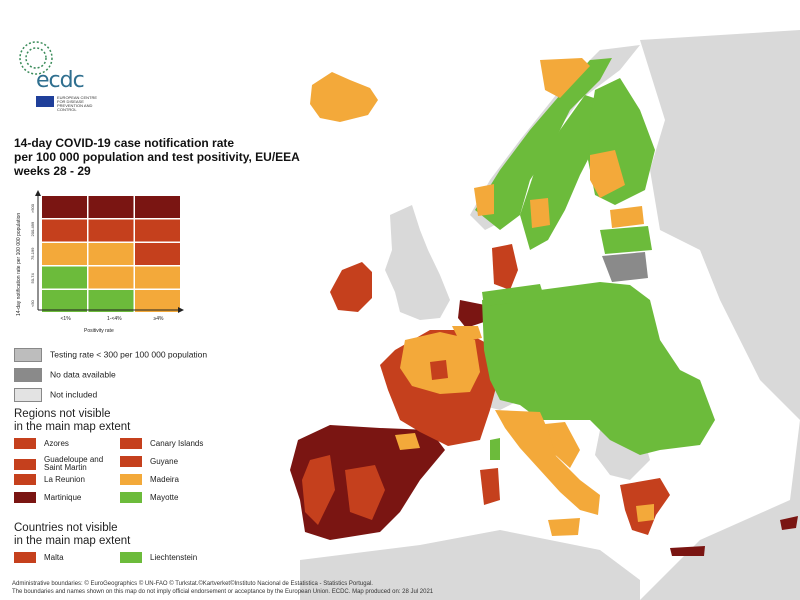  I want to click on matrix-x-arrow, so click(181, 310).